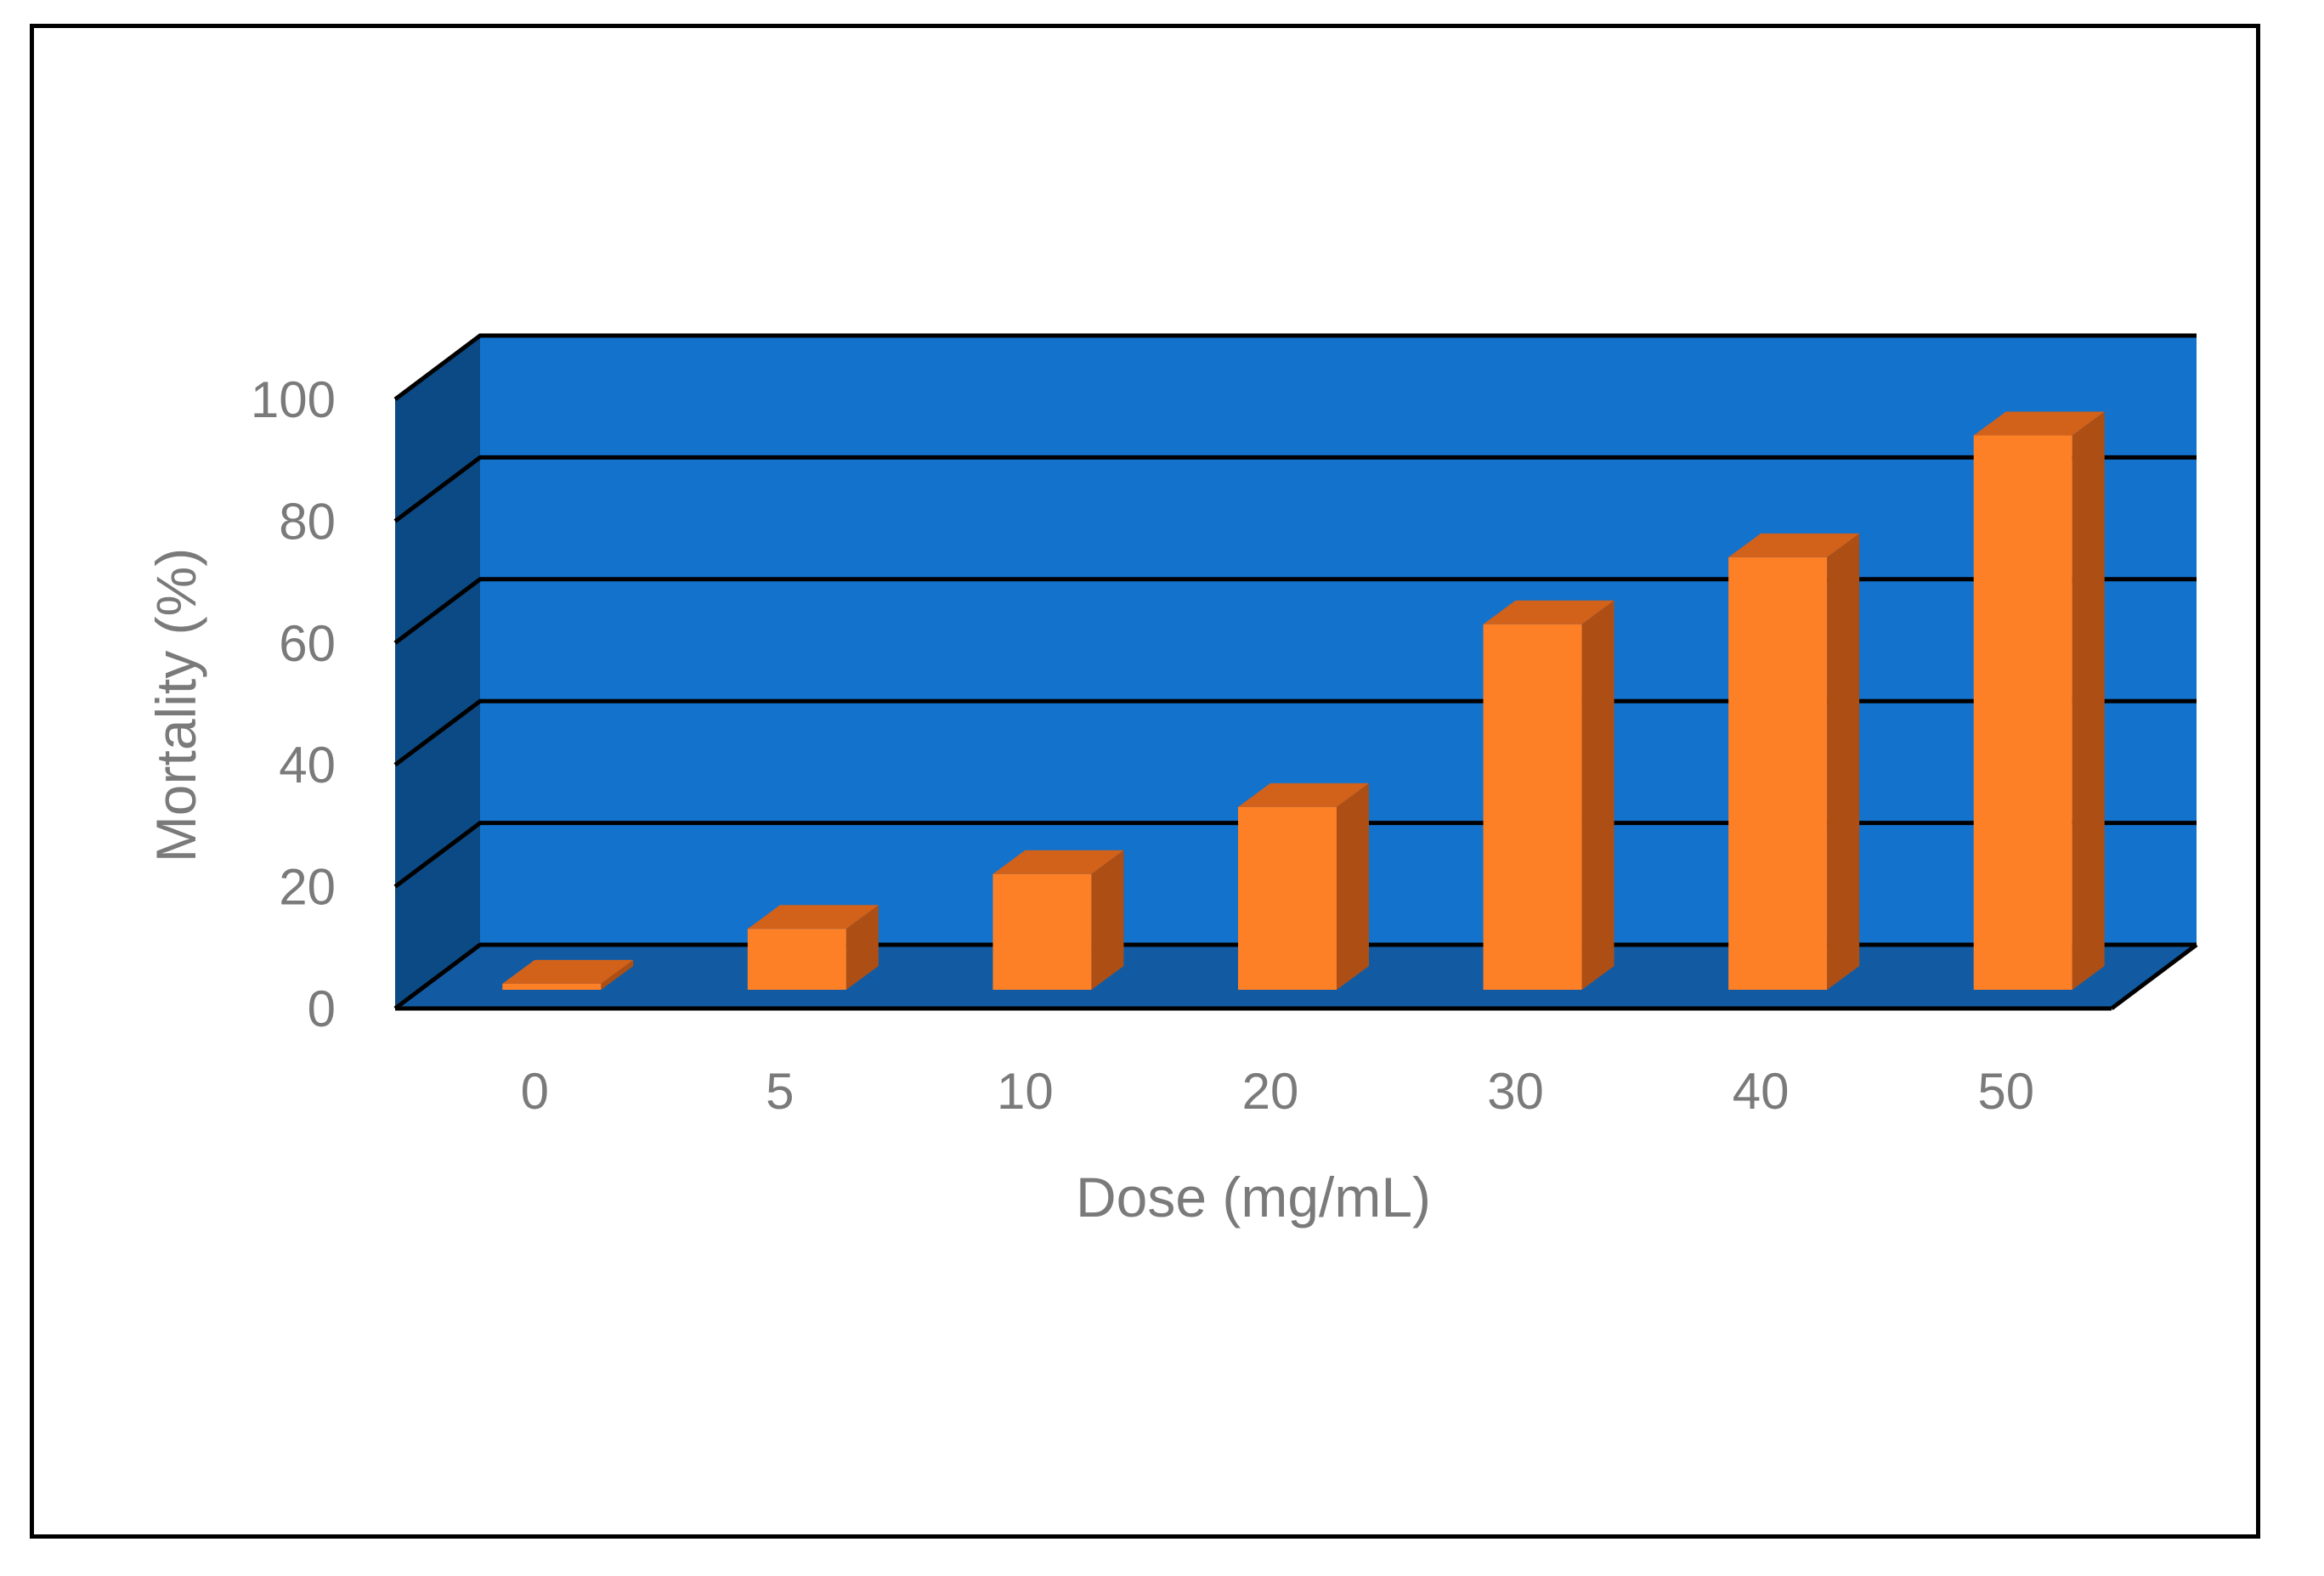 The width and height of the screenshot is (2324, 1576). I want to click on y-tick-label: 80, so click(307, 521).